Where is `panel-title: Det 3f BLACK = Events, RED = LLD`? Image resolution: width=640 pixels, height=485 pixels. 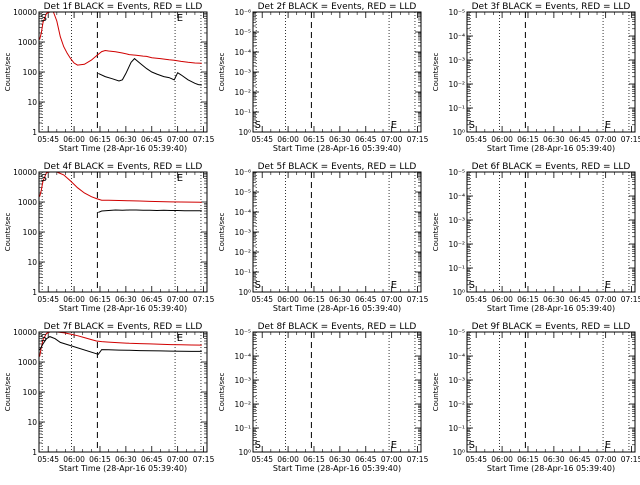 panel-title: Det 3f BLACK = Events, RED = LLD is located at coordinates (551, 7).